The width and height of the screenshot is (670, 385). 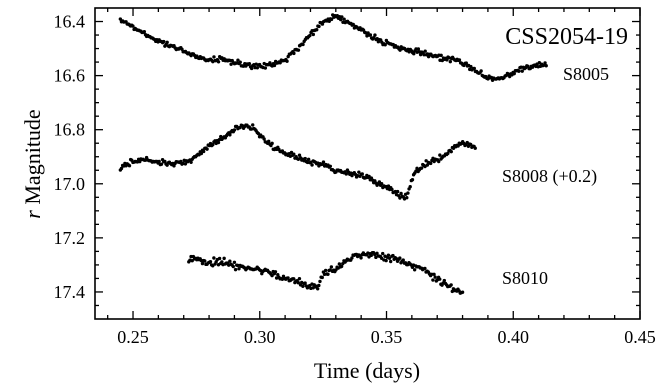 What do you see at coordinates (70, 157) in the screenshot?
I see `y-tick-labels: 16.4 16.6 16.8 17.0 17.2 17.4` at bounding box center [70, 157].